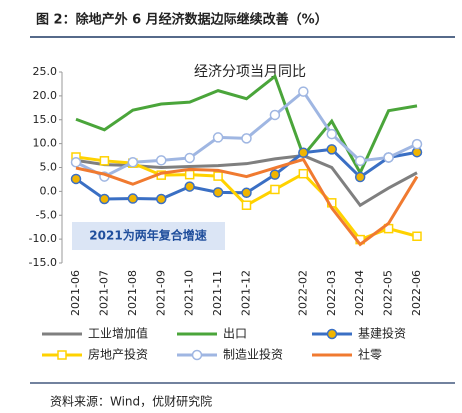  What do you see at coordinates (49, 167) in the screenshot?
I see `y-tick-label: 5.0` at bounding box center [49, 167].